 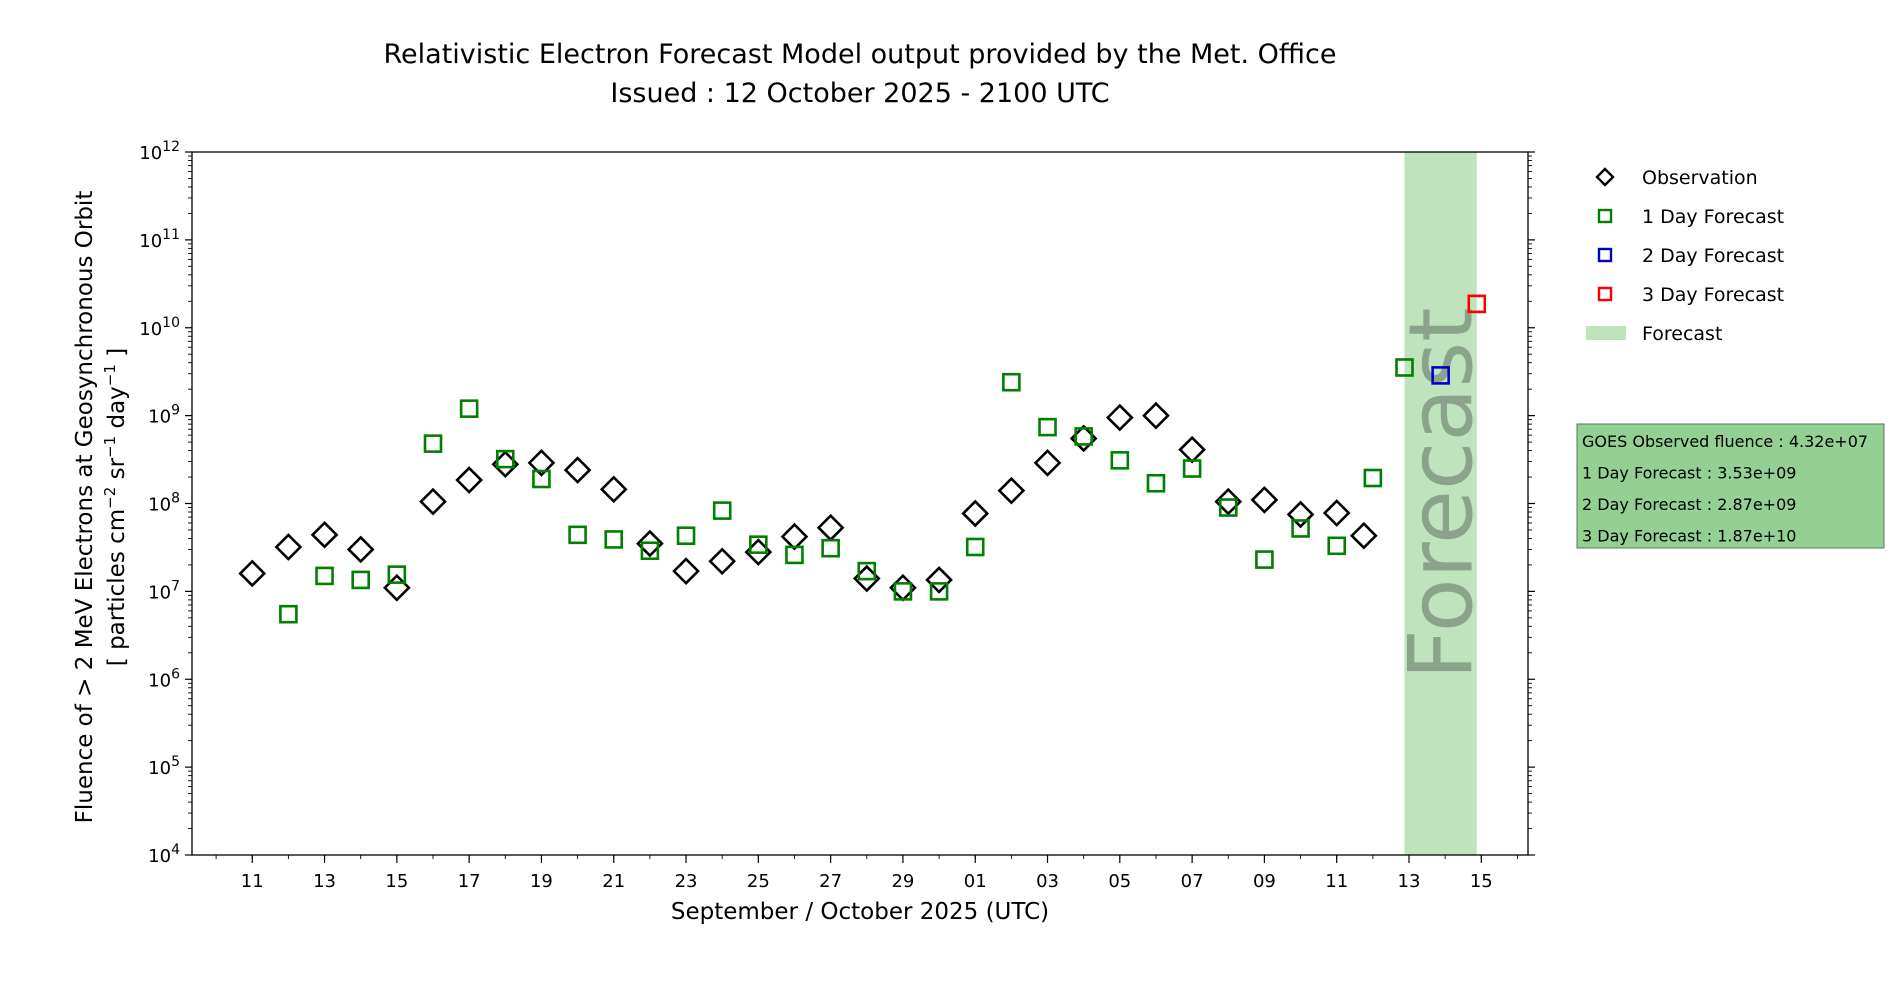 What do you see at coordinates (1700, 178) in the screenshot?
I see `legend-label-observation: Observation` at bounding box center [1700, 178].